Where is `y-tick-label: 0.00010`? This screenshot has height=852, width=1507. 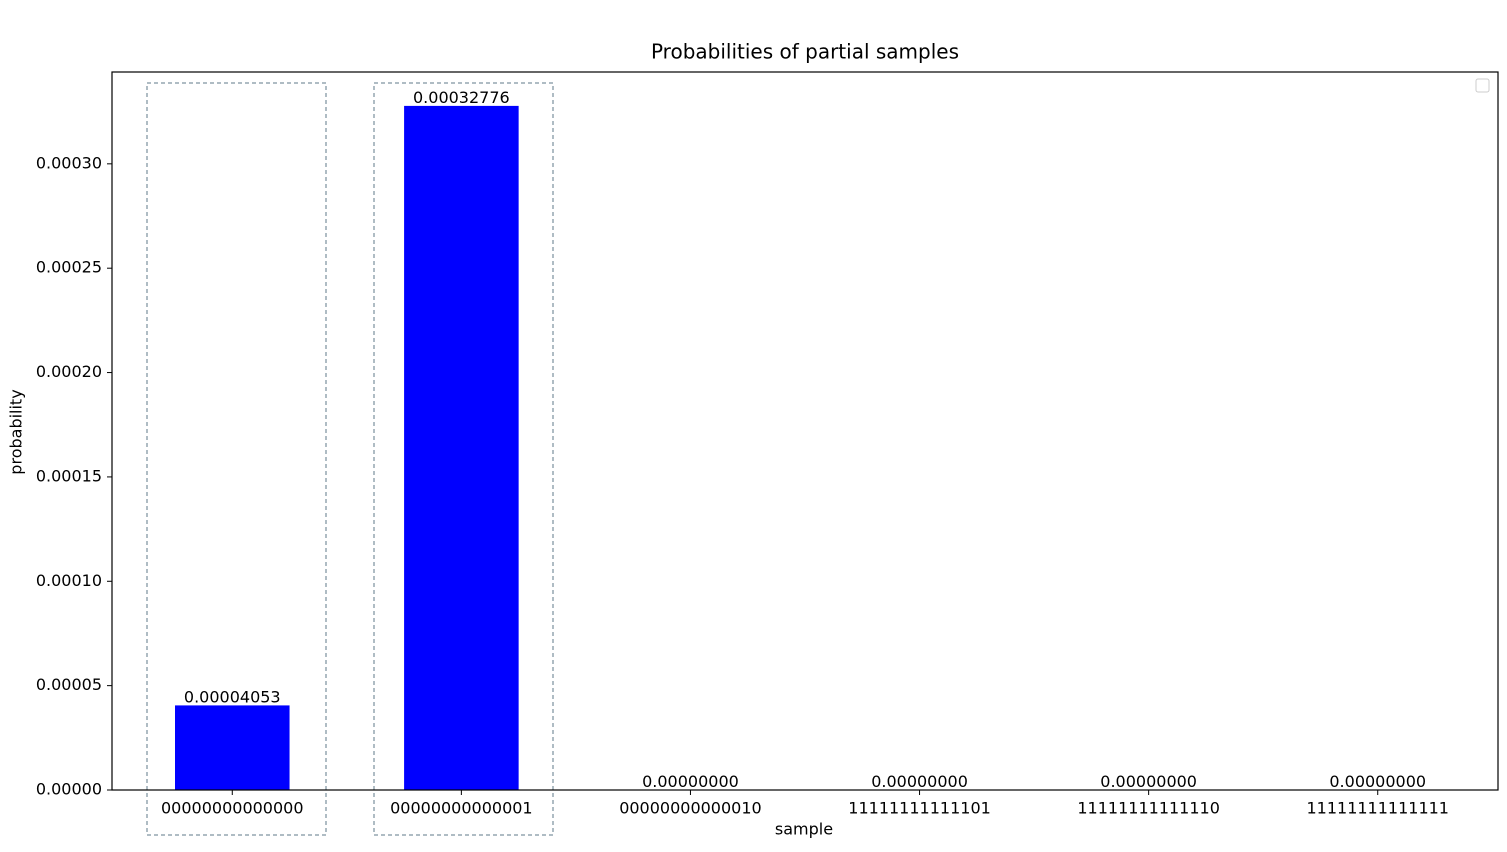 y-tick-label: 0.00010 is located at coordinates (69, 580).